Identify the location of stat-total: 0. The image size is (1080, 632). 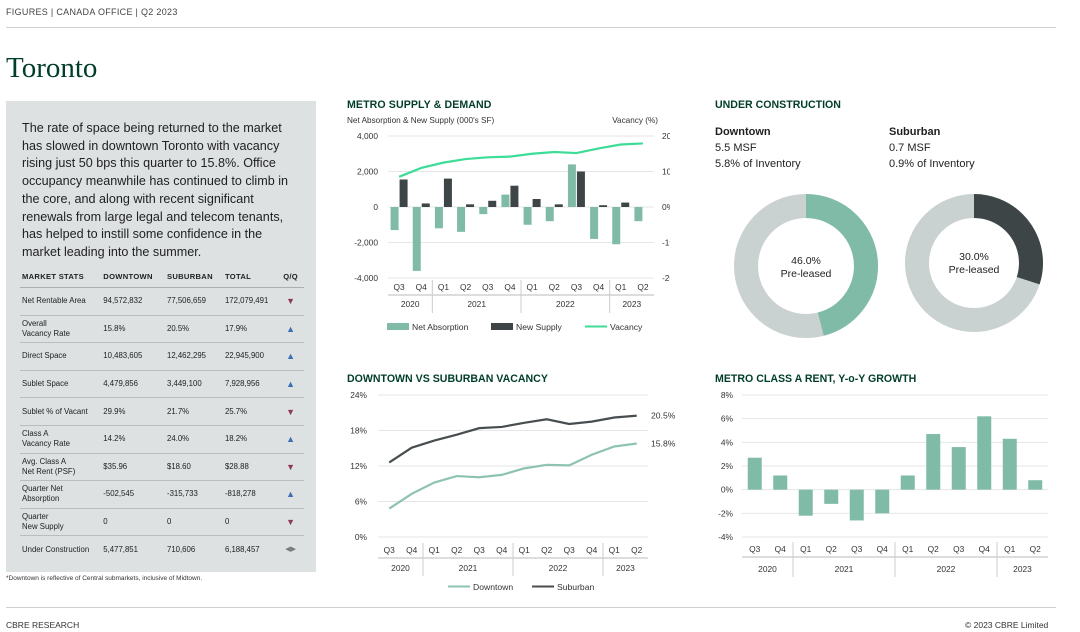
(249, 522).